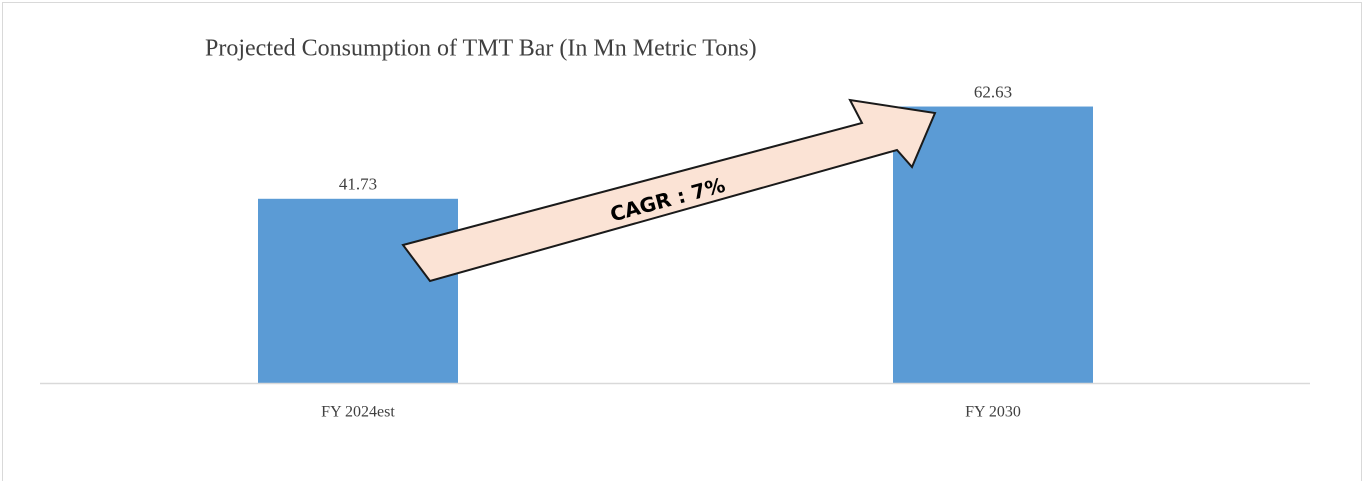  I want to click on x-tick-label: FY 2030, so click(993, 412).